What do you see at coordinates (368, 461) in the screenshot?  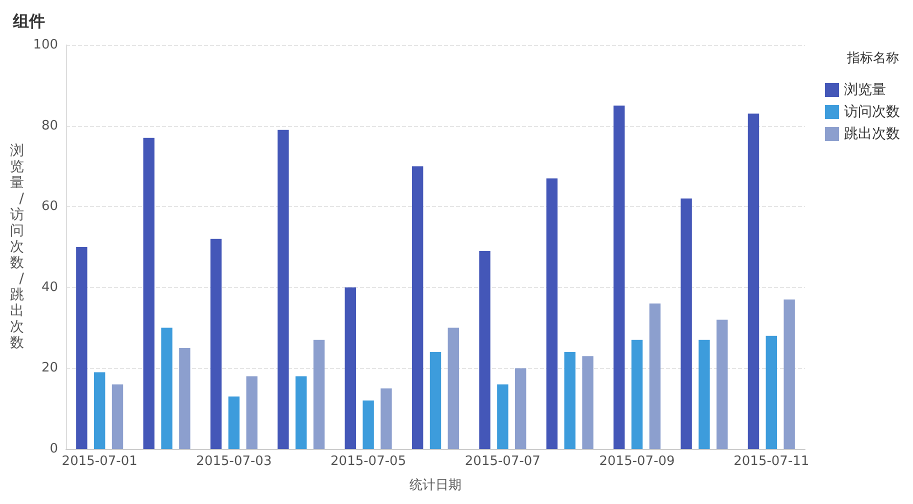 I see `x-tick-label: 2015-07-05` at bounding box center [368, 461].